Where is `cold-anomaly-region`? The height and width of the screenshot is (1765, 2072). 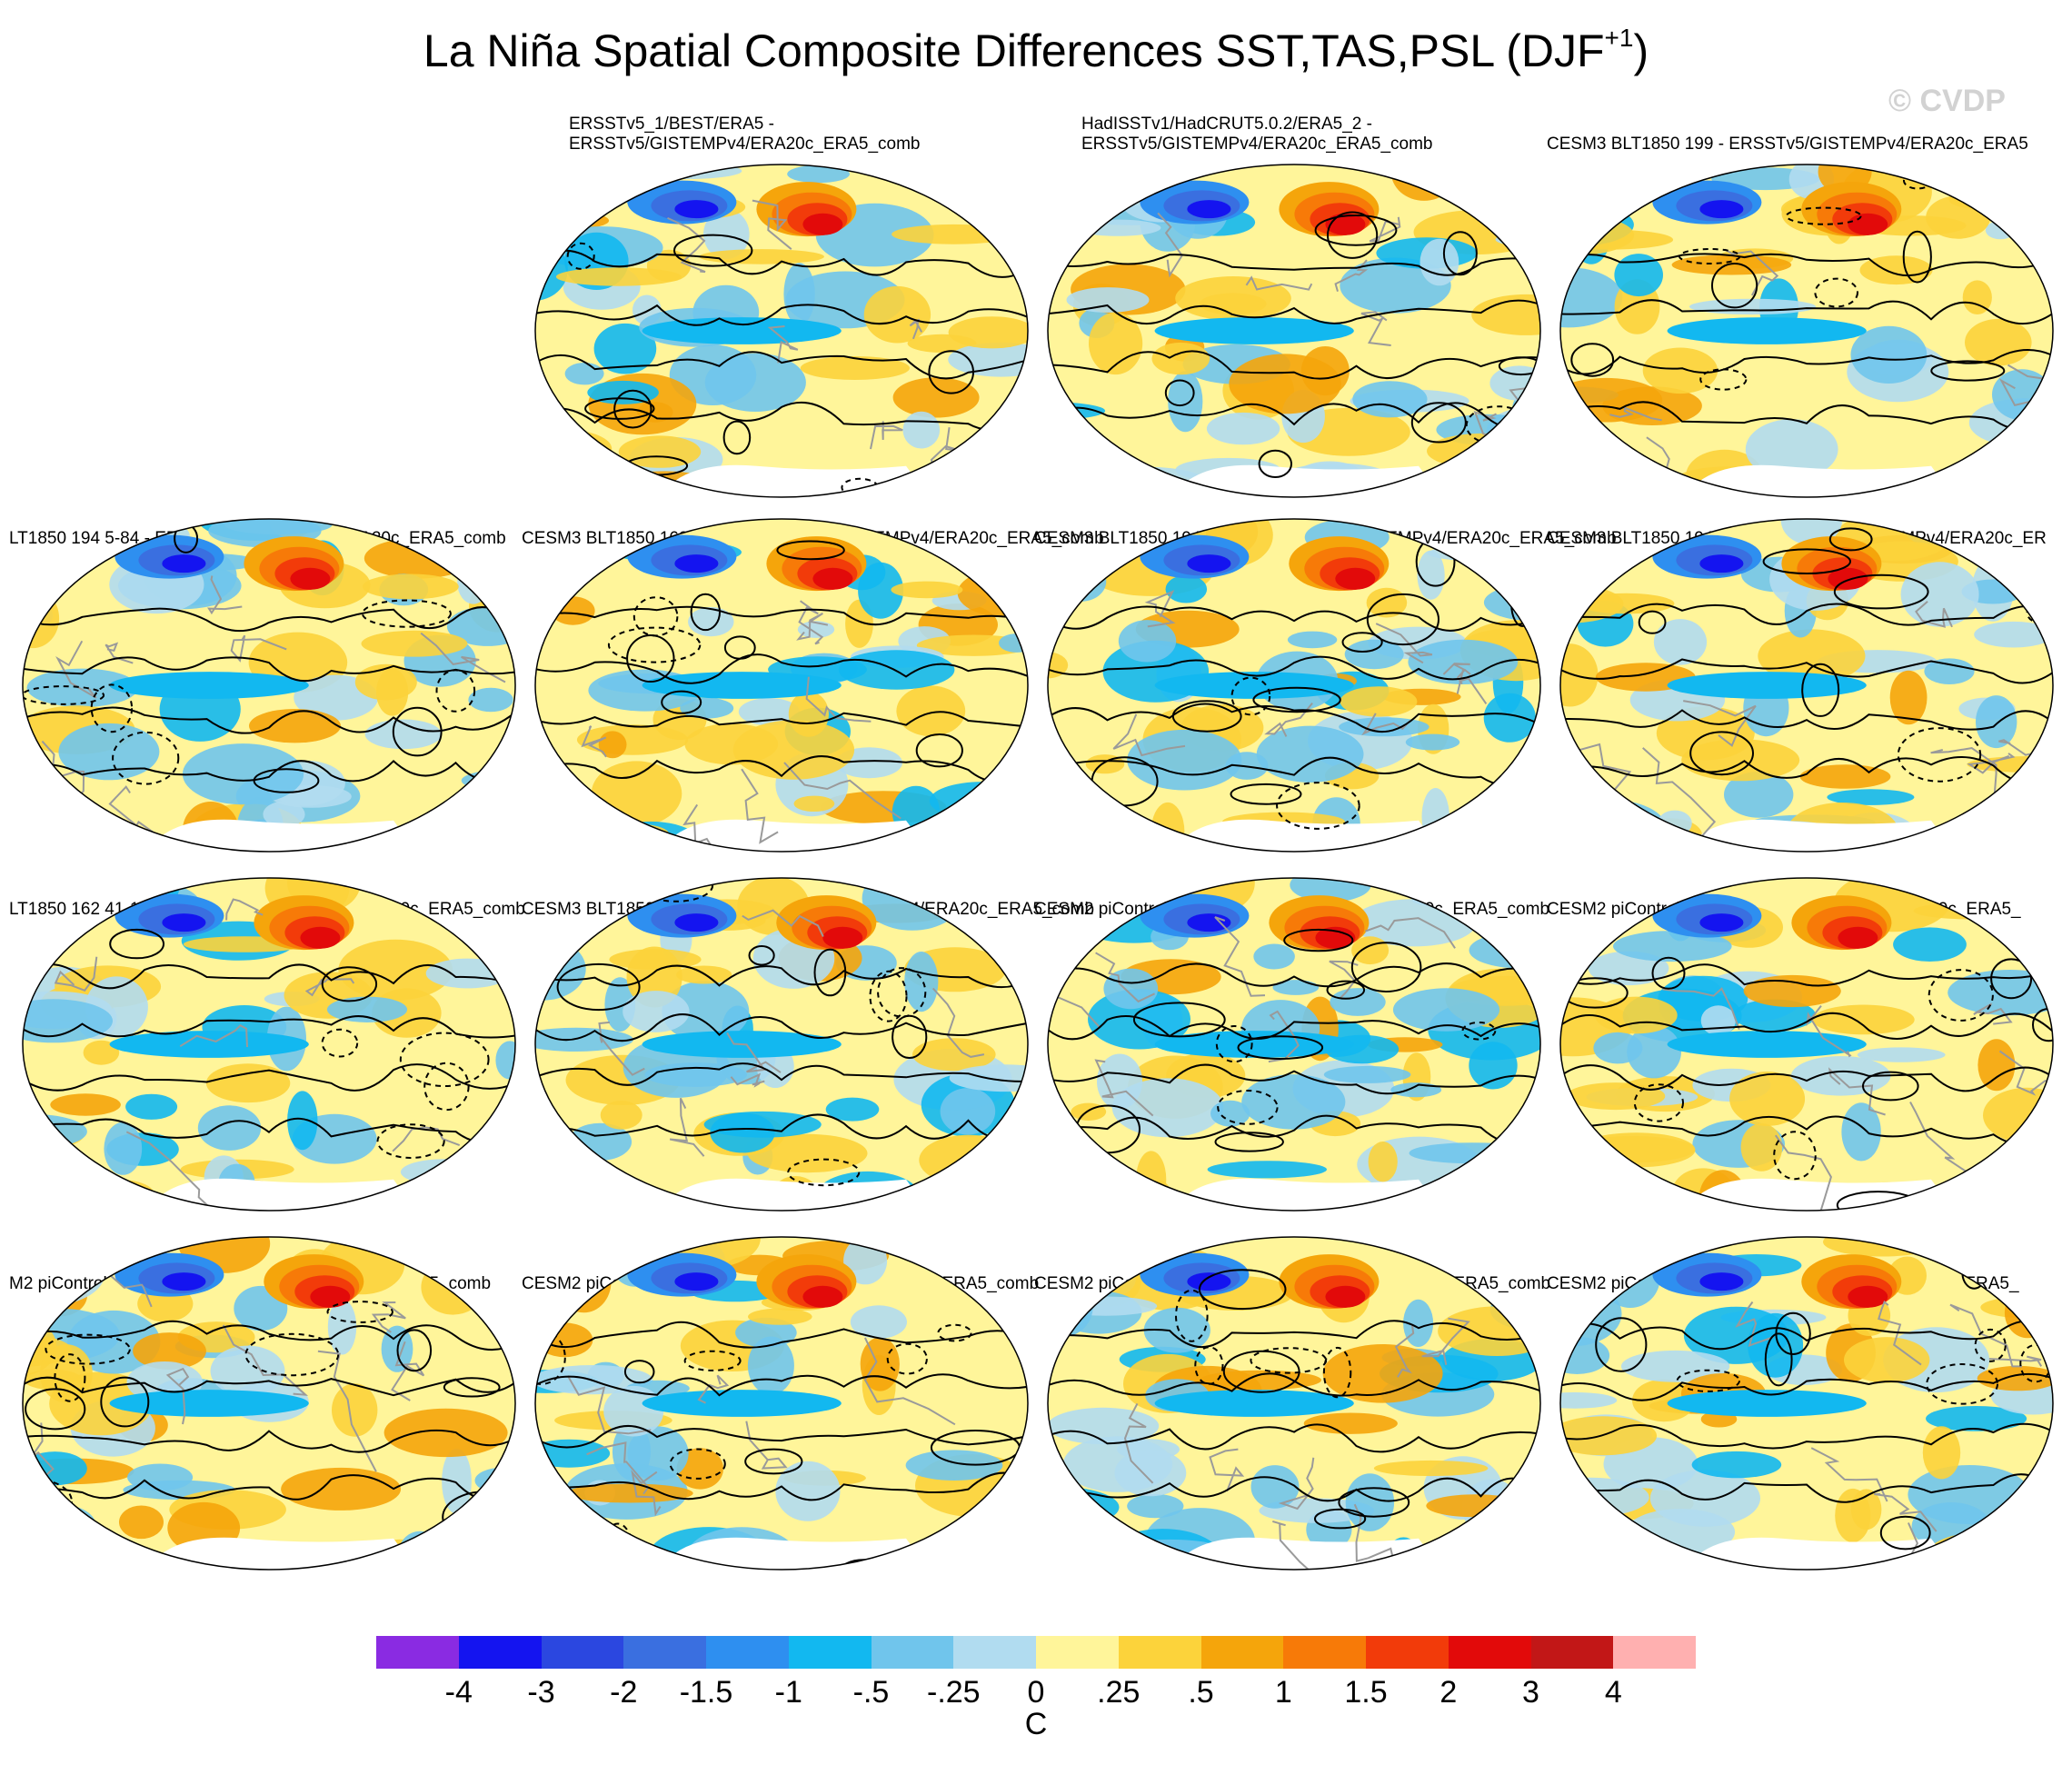
cold-anomaly-region is located at coordinates (184, 1281).